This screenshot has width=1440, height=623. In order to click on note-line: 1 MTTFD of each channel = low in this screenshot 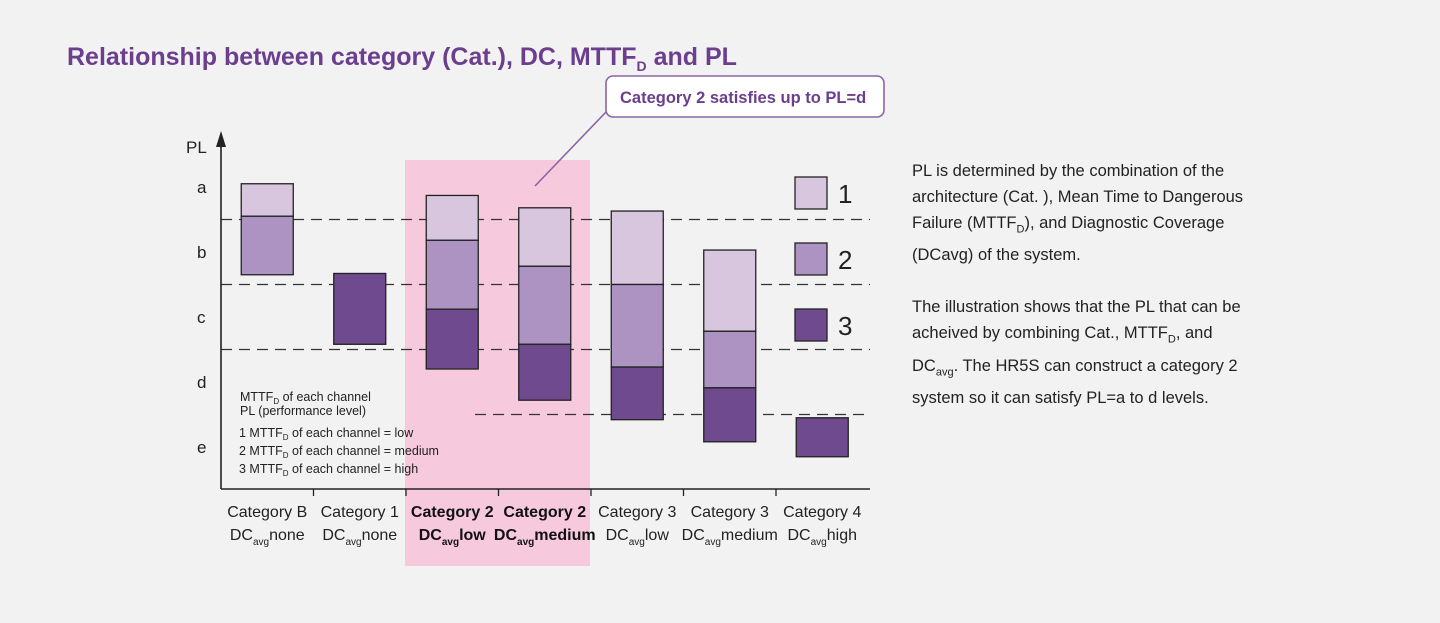, I will do `click(326, 434)`.